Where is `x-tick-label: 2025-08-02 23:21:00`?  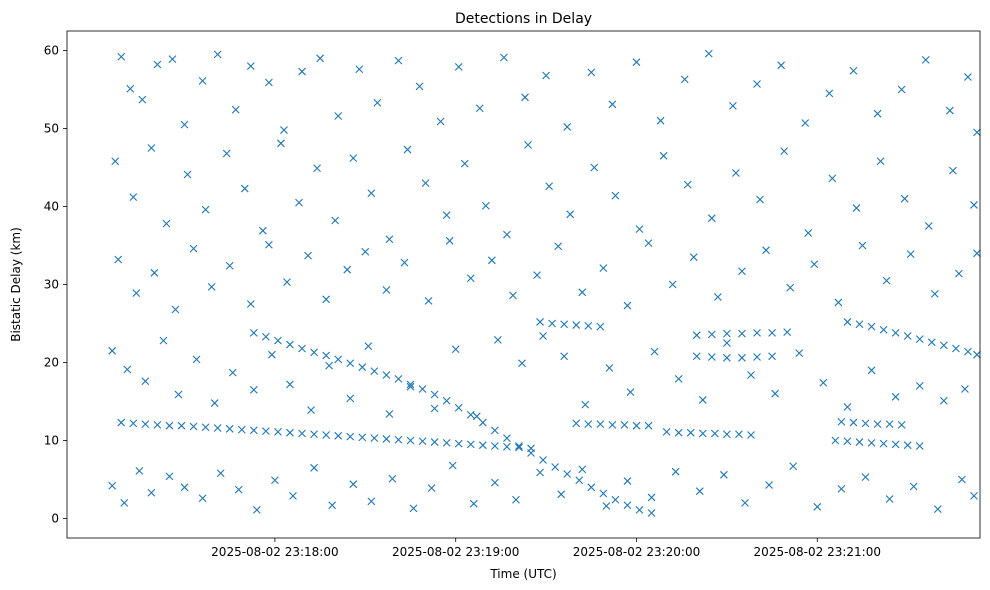
x-tick-label: 2025-08-02 23:21:00 is located at coordinates (817, 552).